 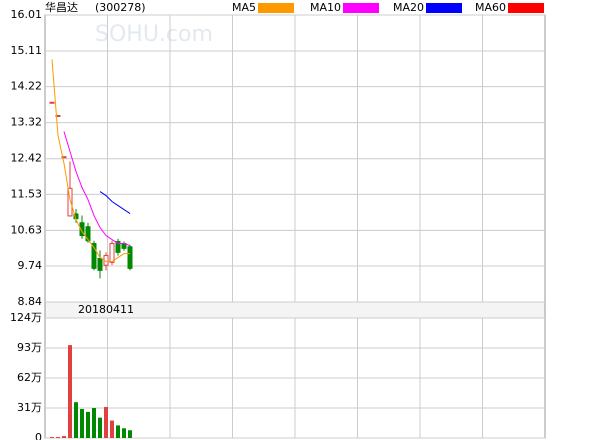 What do you see at coordinates (27, 229) in the screenshot?
I see `y-tick-label: 10.63` at bounding box center [27, 229].